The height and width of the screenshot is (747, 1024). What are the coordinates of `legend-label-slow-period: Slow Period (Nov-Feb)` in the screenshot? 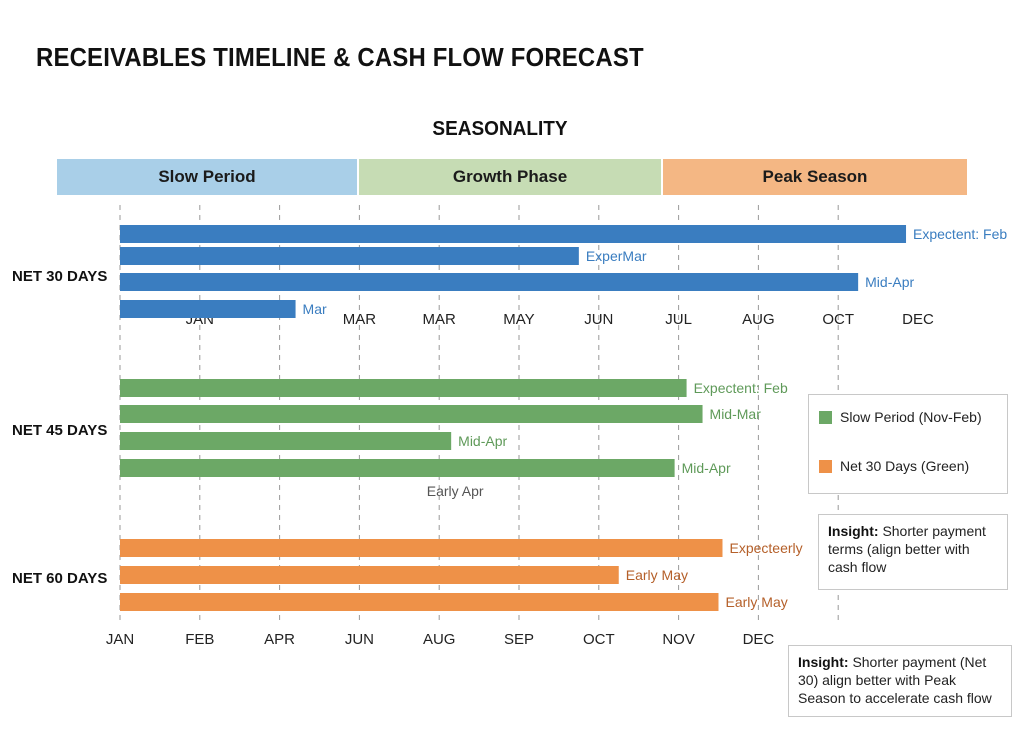 It's located at (911, 417).